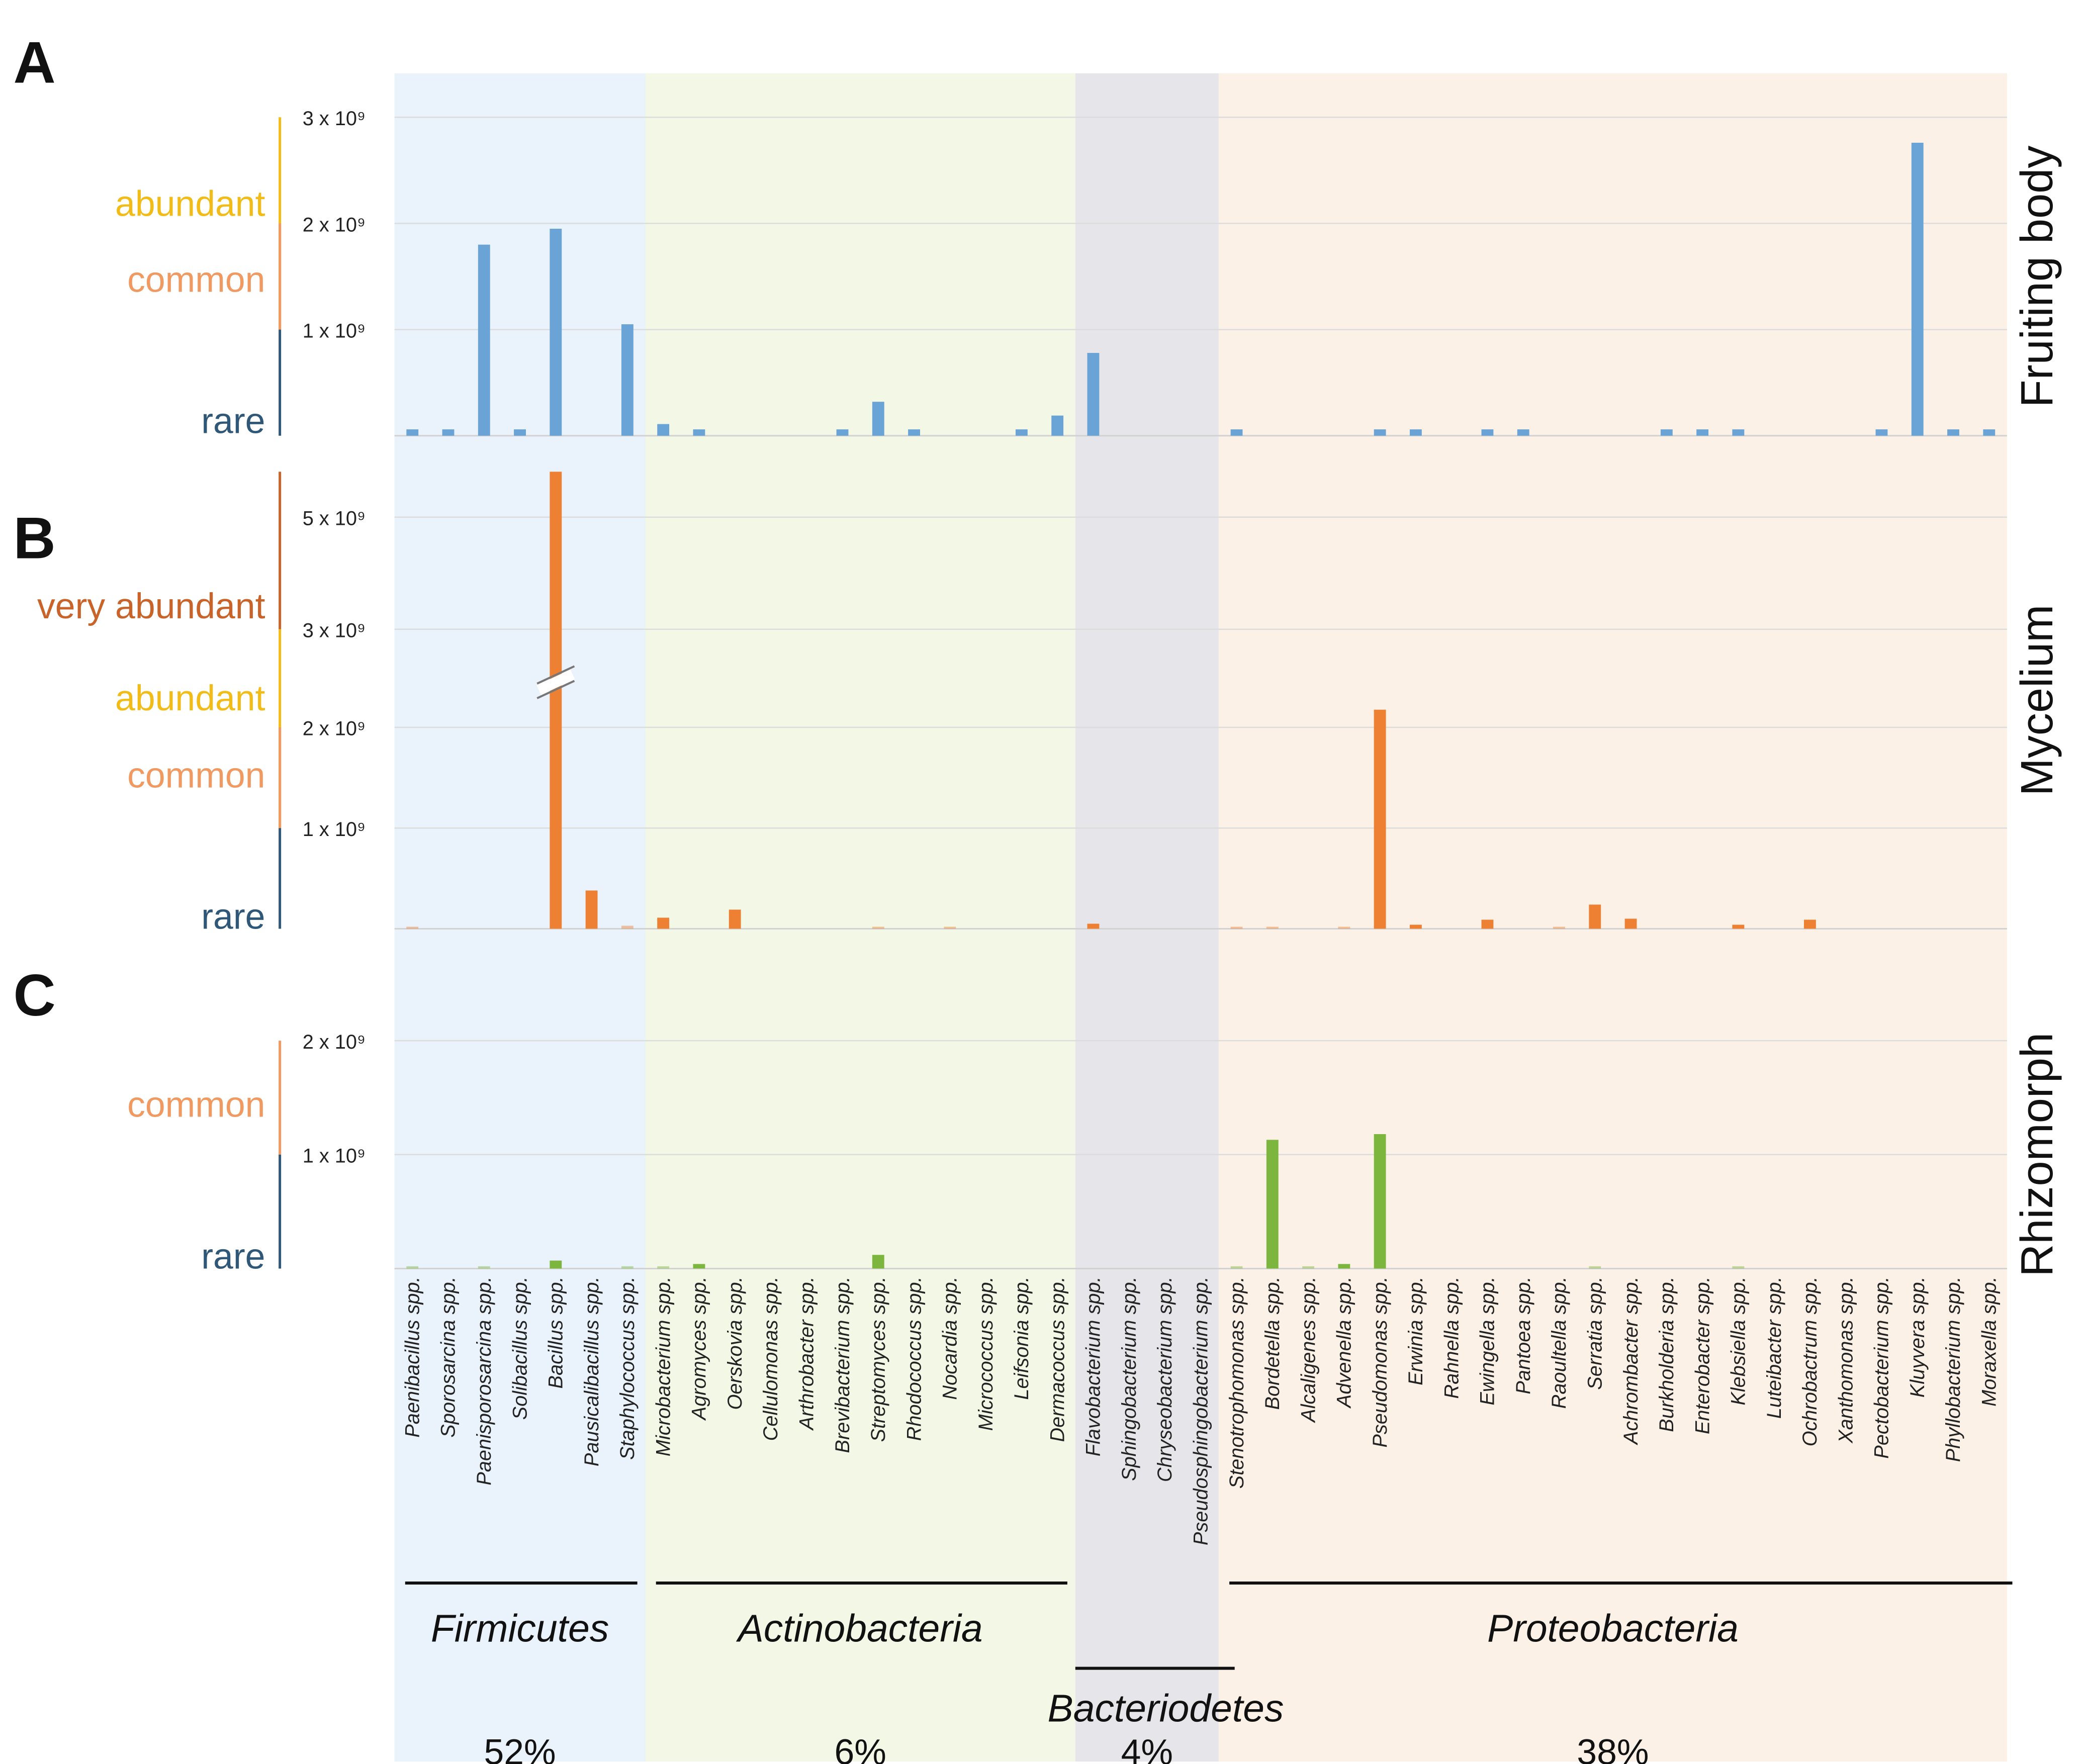 This screenshot has width=2083, height=1764. I want to click on x-tick-label-erwinia-spp: Erwinia spp., so click(1416, 1330).